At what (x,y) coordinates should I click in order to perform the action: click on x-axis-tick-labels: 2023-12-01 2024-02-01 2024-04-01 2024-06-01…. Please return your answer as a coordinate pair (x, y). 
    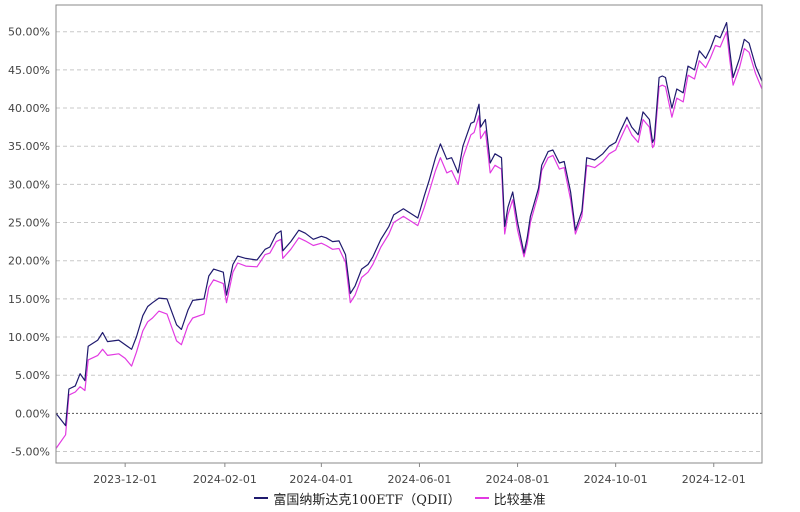
    Looking at the image, I should click on (419, 474).